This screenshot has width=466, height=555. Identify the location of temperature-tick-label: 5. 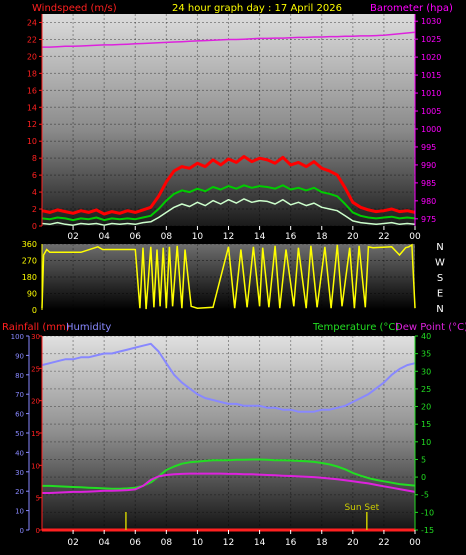
(423, 459).